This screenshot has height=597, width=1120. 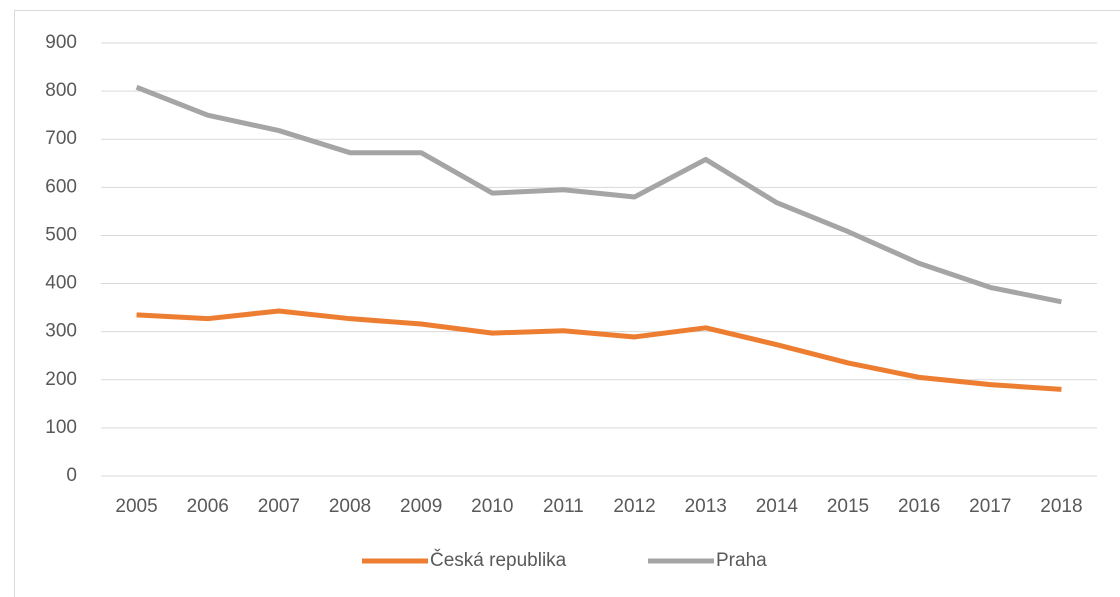 What do you see at coordinates (599, 350) in the screenshot?
I see `series-line` at bounding box center [599, 350].